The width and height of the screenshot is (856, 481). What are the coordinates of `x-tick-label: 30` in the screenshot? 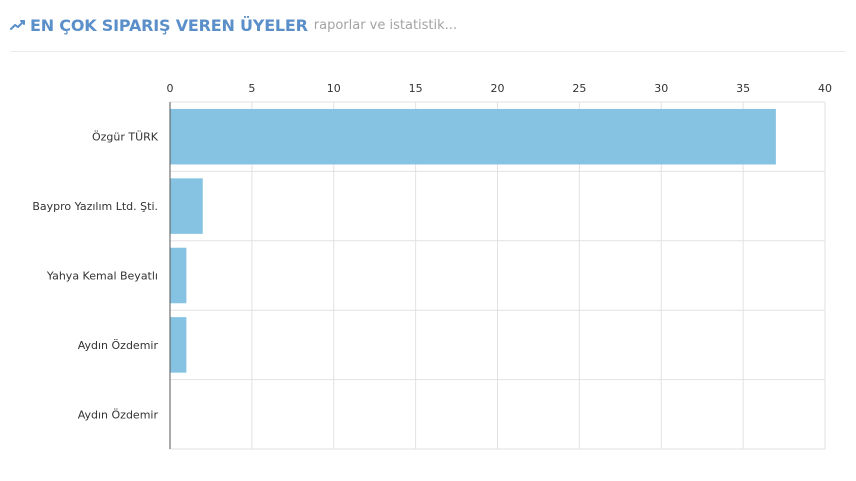 It's located at (661, 88).